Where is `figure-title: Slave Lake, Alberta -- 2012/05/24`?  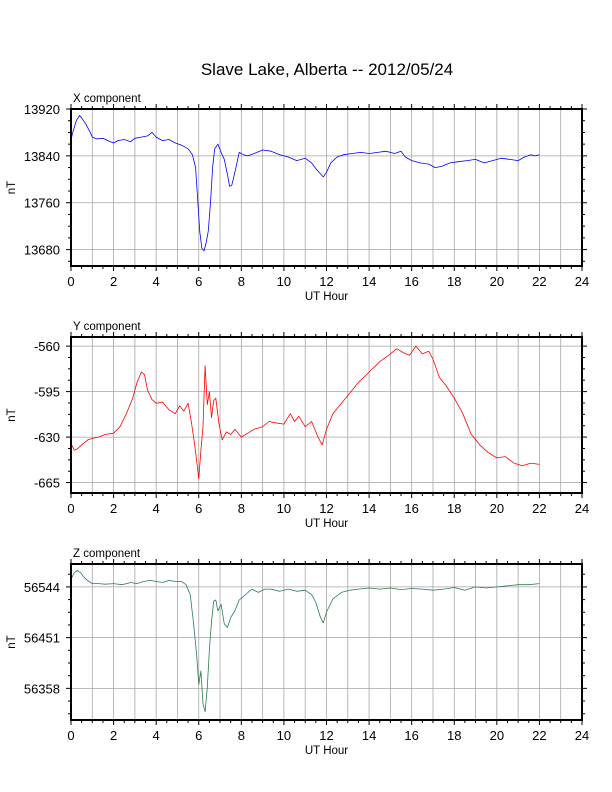
figure-title: Slave Lake, Alberta -- 2012/05/24 is located at coordinates (327, 69).